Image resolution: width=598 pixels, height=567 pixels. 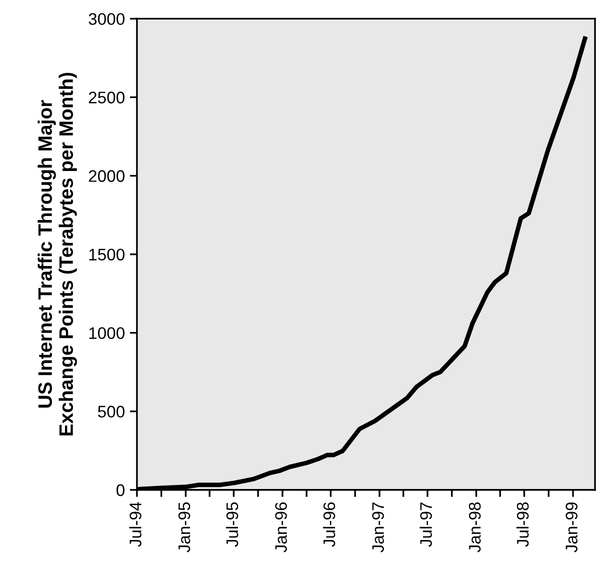 What do you see at coordinates (281, 527) in the screenshot?
I see `x-tick-label: Jan-96` at bounding box center [281, 527].